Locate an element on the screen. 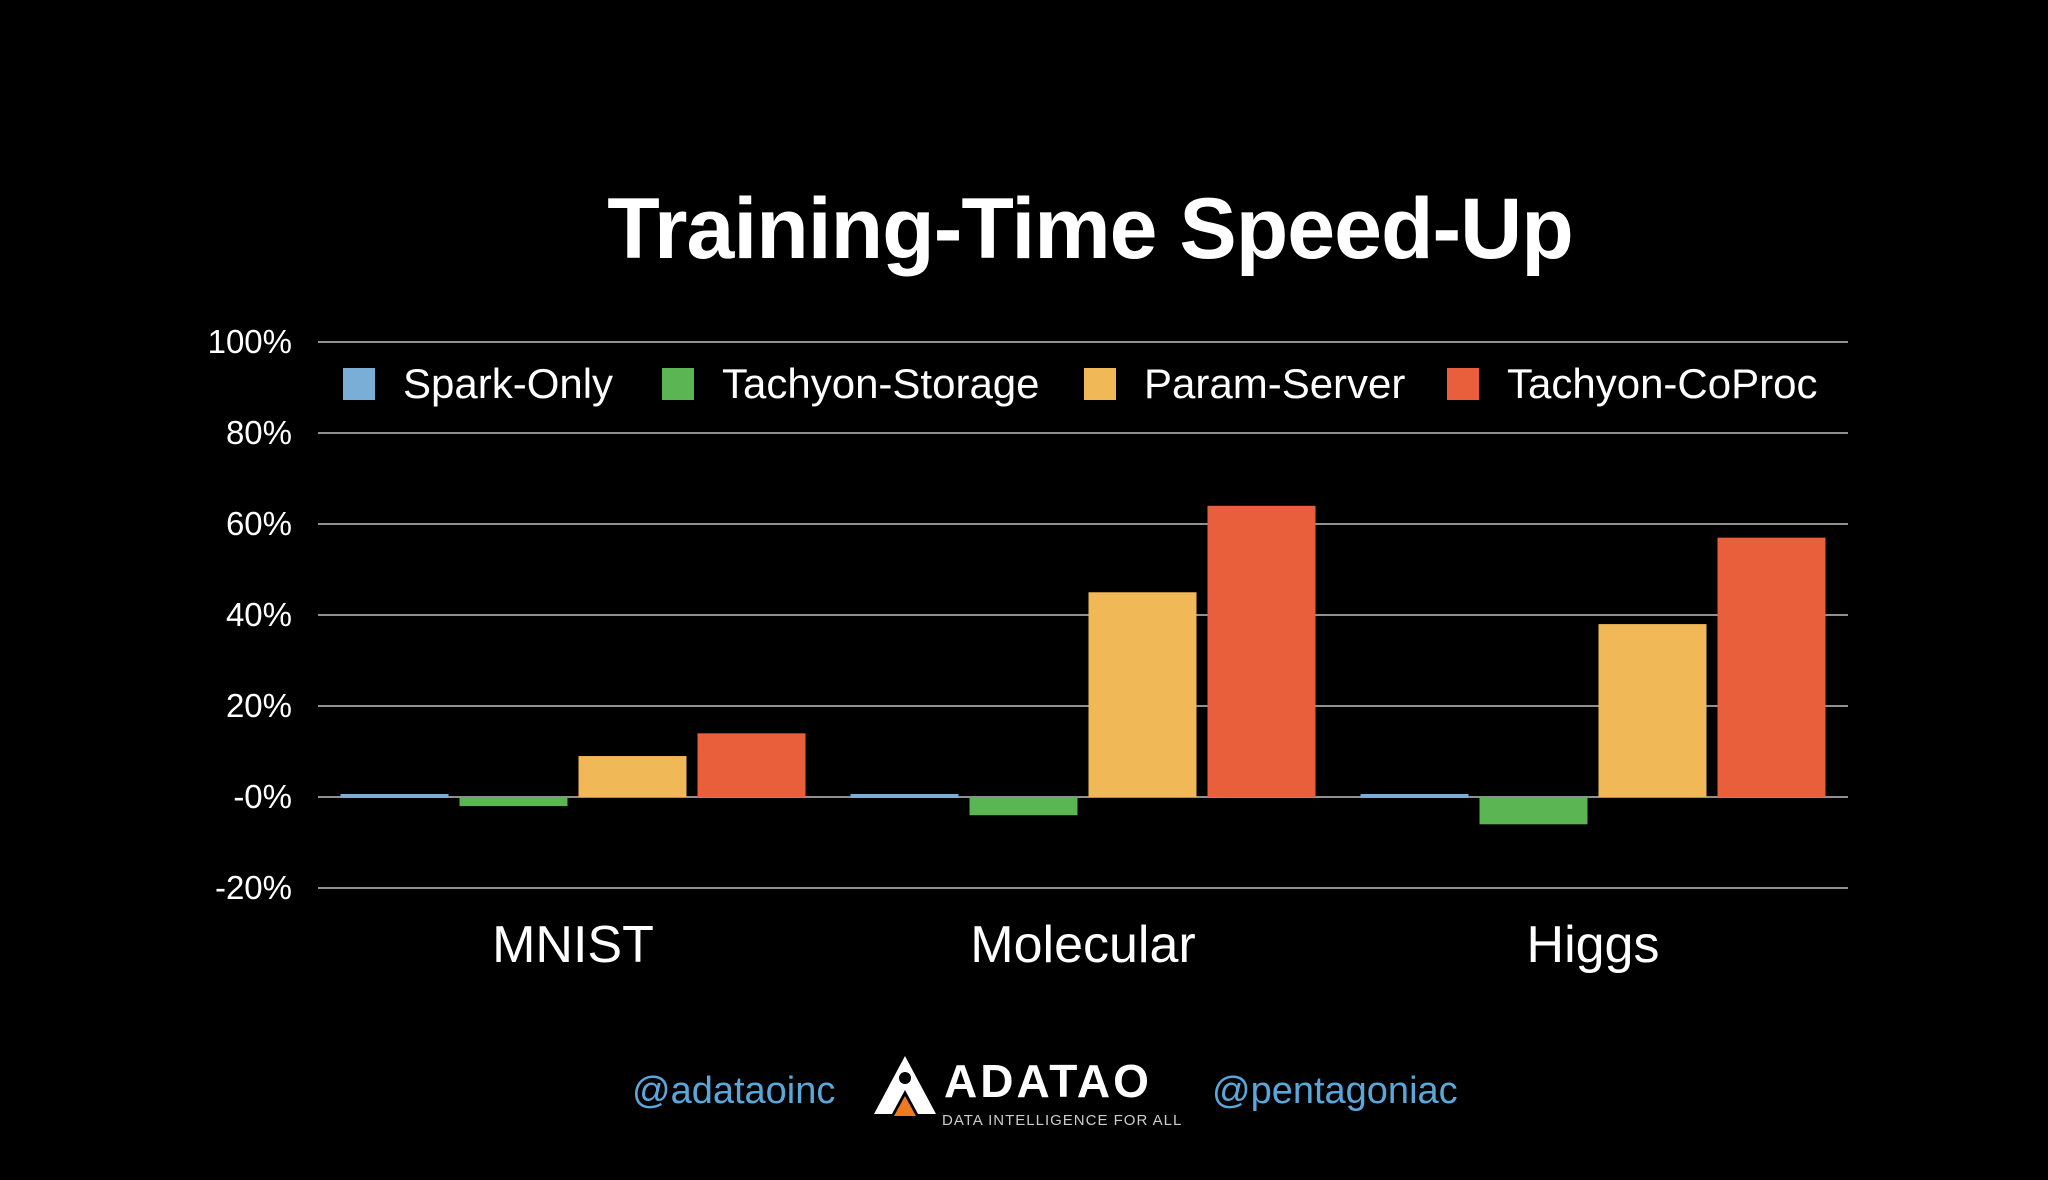 This screenshot has width=2048, height=1180. bar-spark-only-higgs is located at coordinates (1414, 796).